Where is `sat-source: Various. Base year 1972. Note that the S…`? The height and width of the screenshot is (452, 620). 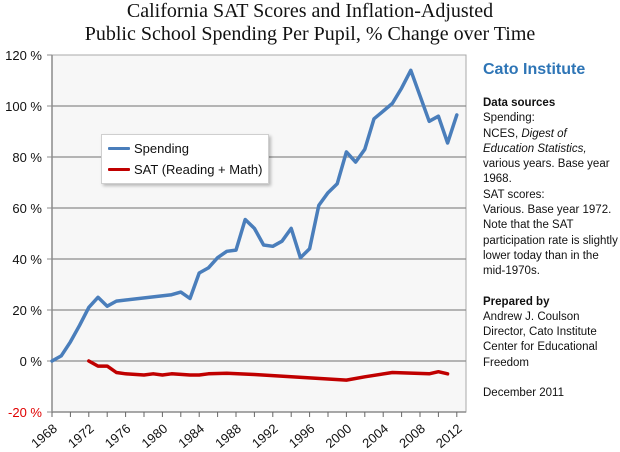
sat-source: Various. Base year 1972. Note that the S… is located at coordinates (550, 241).